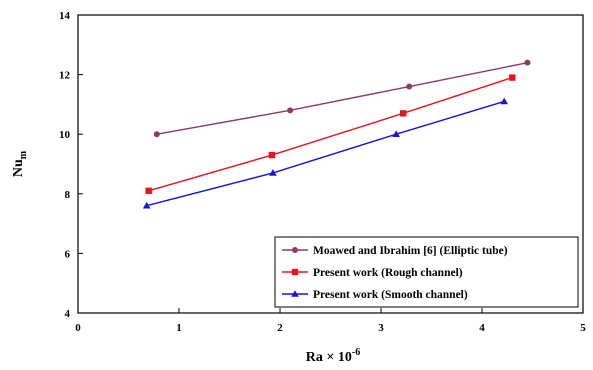  What do you see at coordinates (71, 165) in the screenshot?
I see `y-axis-ticks: 4 6 8 10 12 14` at bounding box center [71, 165].